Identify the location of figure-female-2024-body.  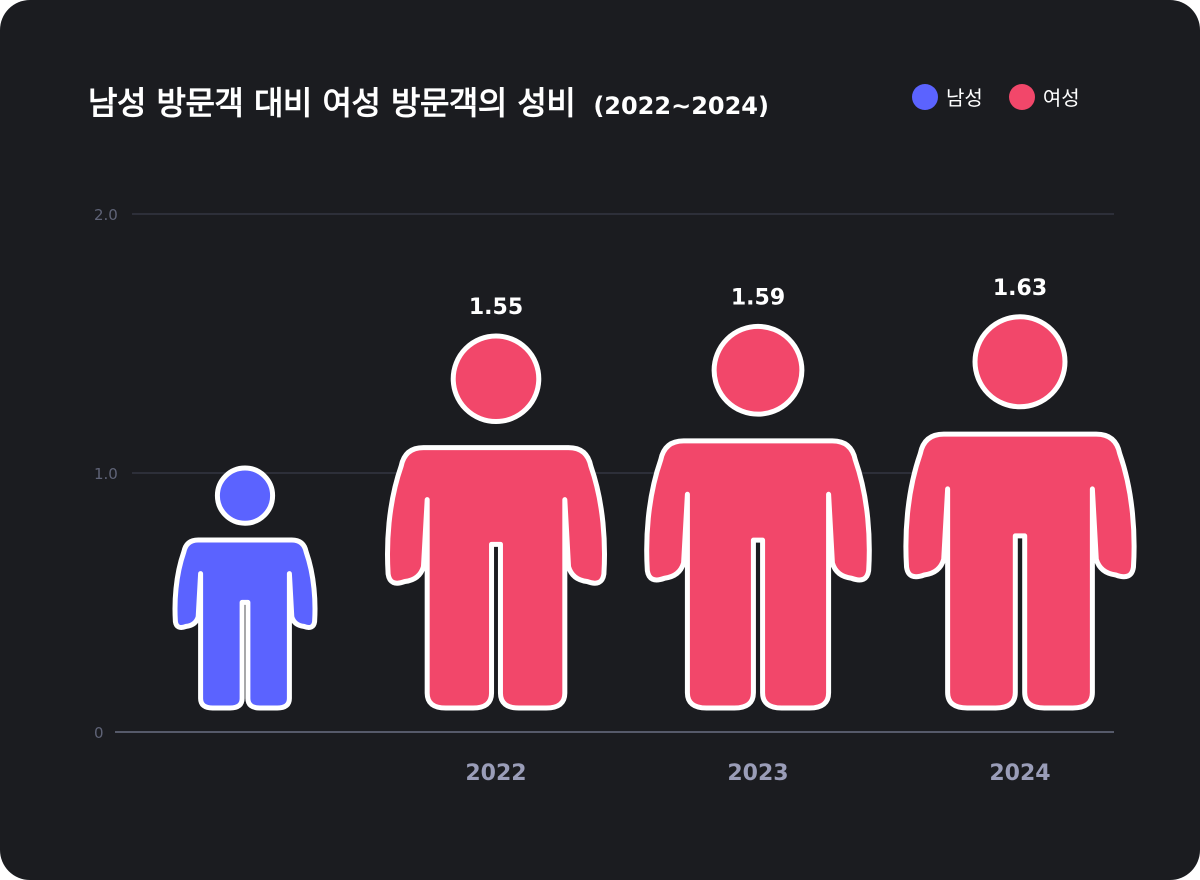
(1020, 571).